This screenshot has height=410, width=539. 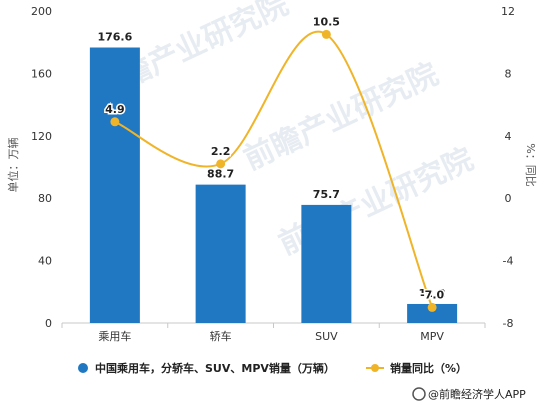 What do you see at coordinates (508, 11) in the screenshot?
I see `y2-tick-label: 12` at bounding box center [508, 11].